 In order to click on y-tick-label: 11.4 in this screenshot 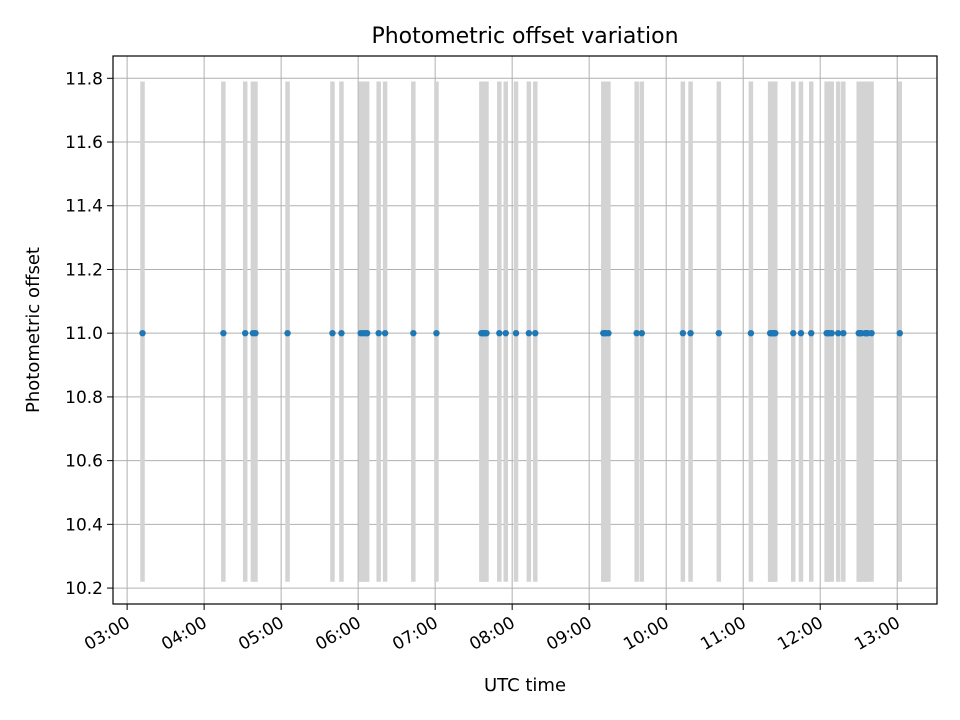, I will do `click(84, 207)`.